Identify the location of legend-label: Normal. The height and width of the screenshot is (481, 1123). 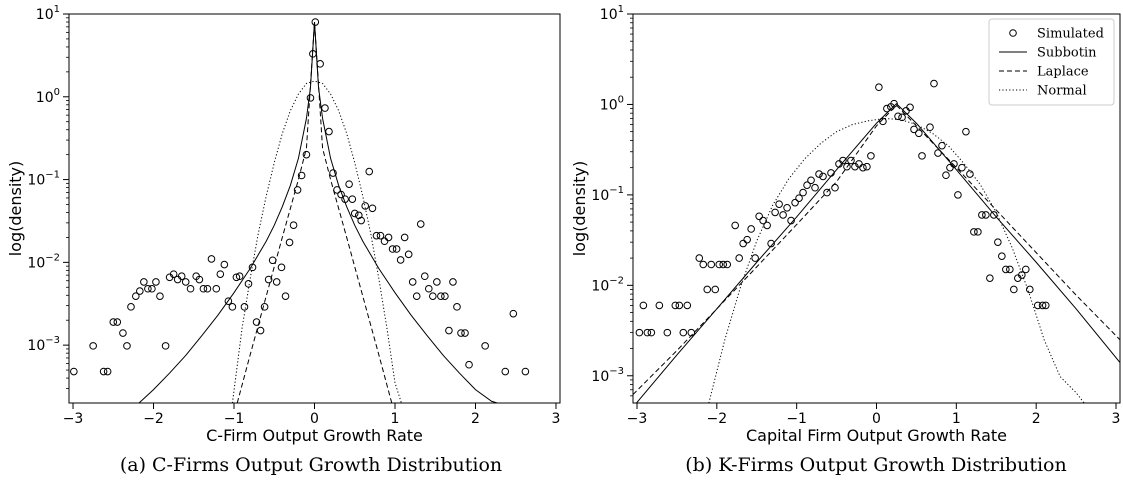
(1062, 91).